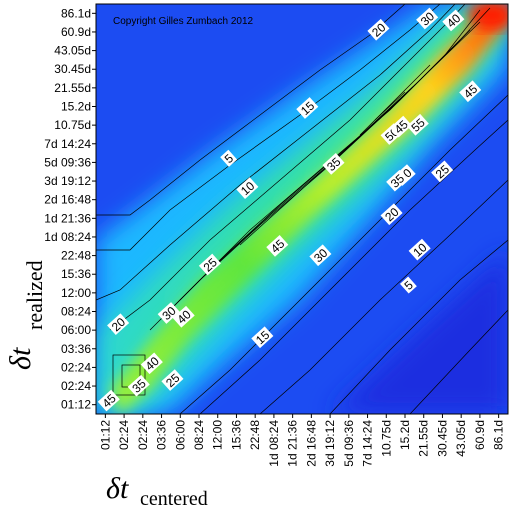  I want to click on y-tick-label: 1d 21:36, so click(67, 218).